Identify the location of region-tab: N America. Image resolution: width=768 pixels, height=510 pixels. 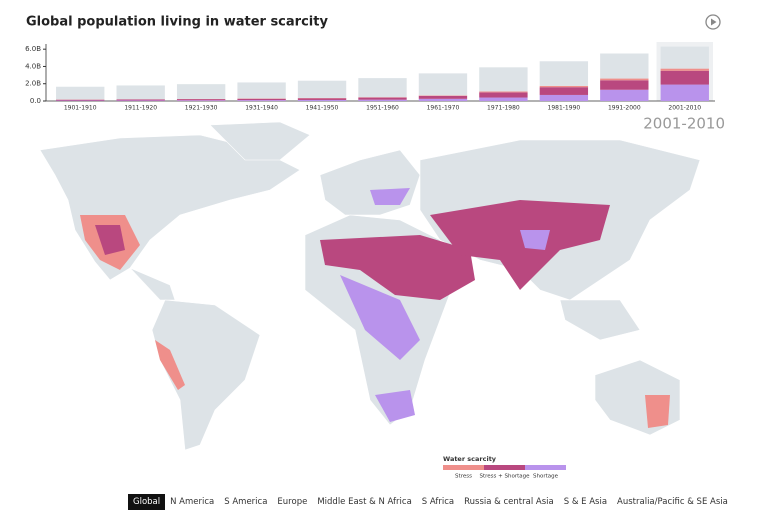
(192, 502).